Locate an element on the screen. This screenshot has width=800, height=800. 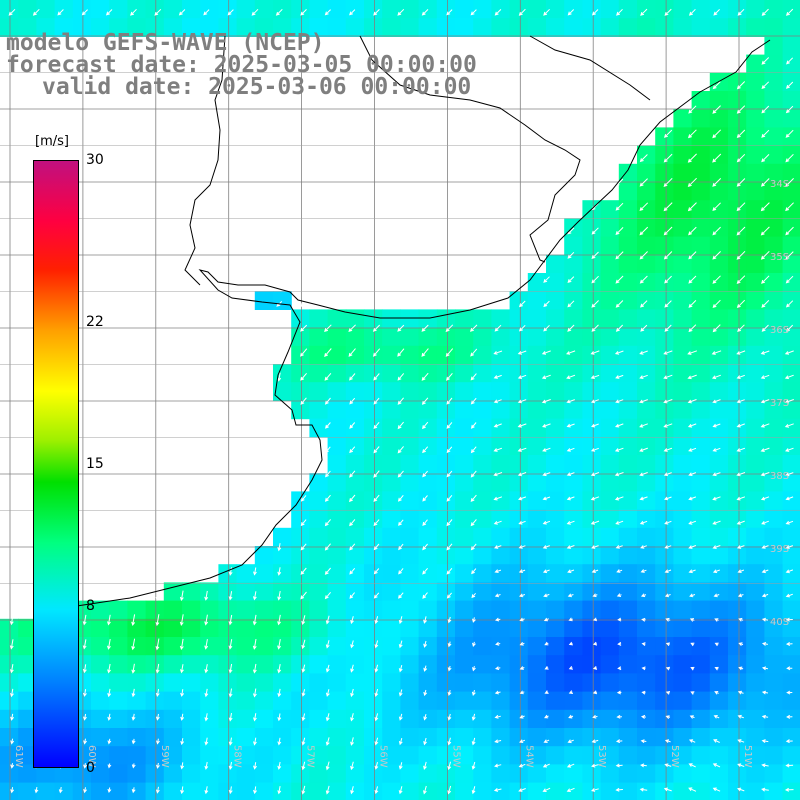
colorbar-unit: [m/s] is located at coordinates (52, 141).